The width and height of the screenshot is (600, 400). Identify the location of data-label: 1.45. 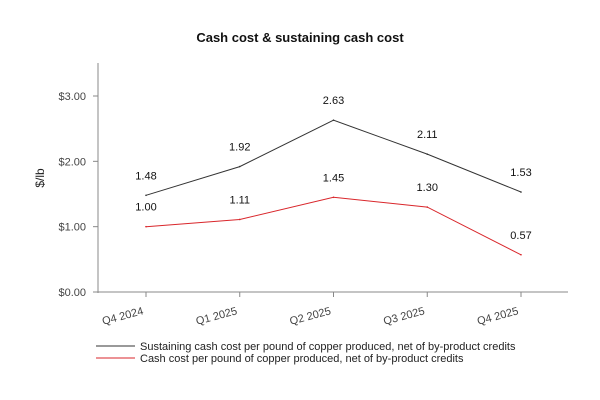
(333, 178).